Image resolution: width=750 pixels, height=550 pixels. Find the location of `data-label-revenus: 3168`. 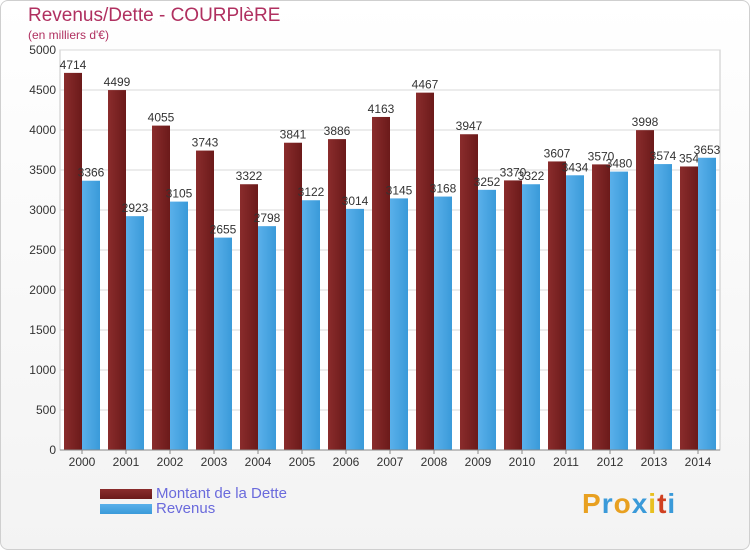

data-label-revenus: 3168 is located at coordinates (443, 189).